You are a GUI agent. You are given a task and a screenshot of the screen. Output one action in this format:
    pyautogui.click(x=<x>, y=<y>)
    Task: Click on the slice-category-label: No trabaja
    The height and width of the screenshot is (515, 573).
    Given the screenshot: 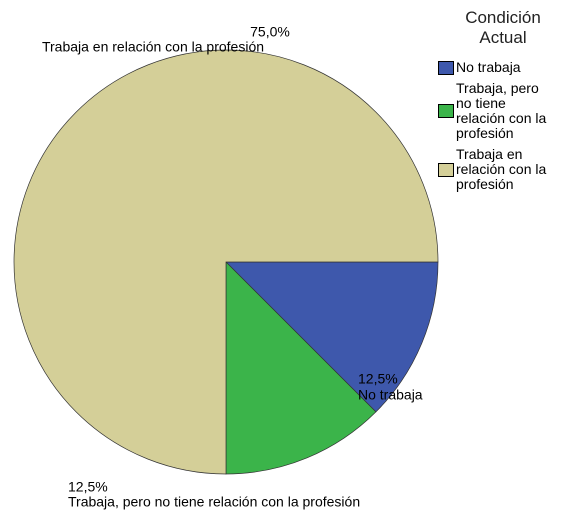 What is the action you would take?
    pyautogui.click(x=390, y=395)
    